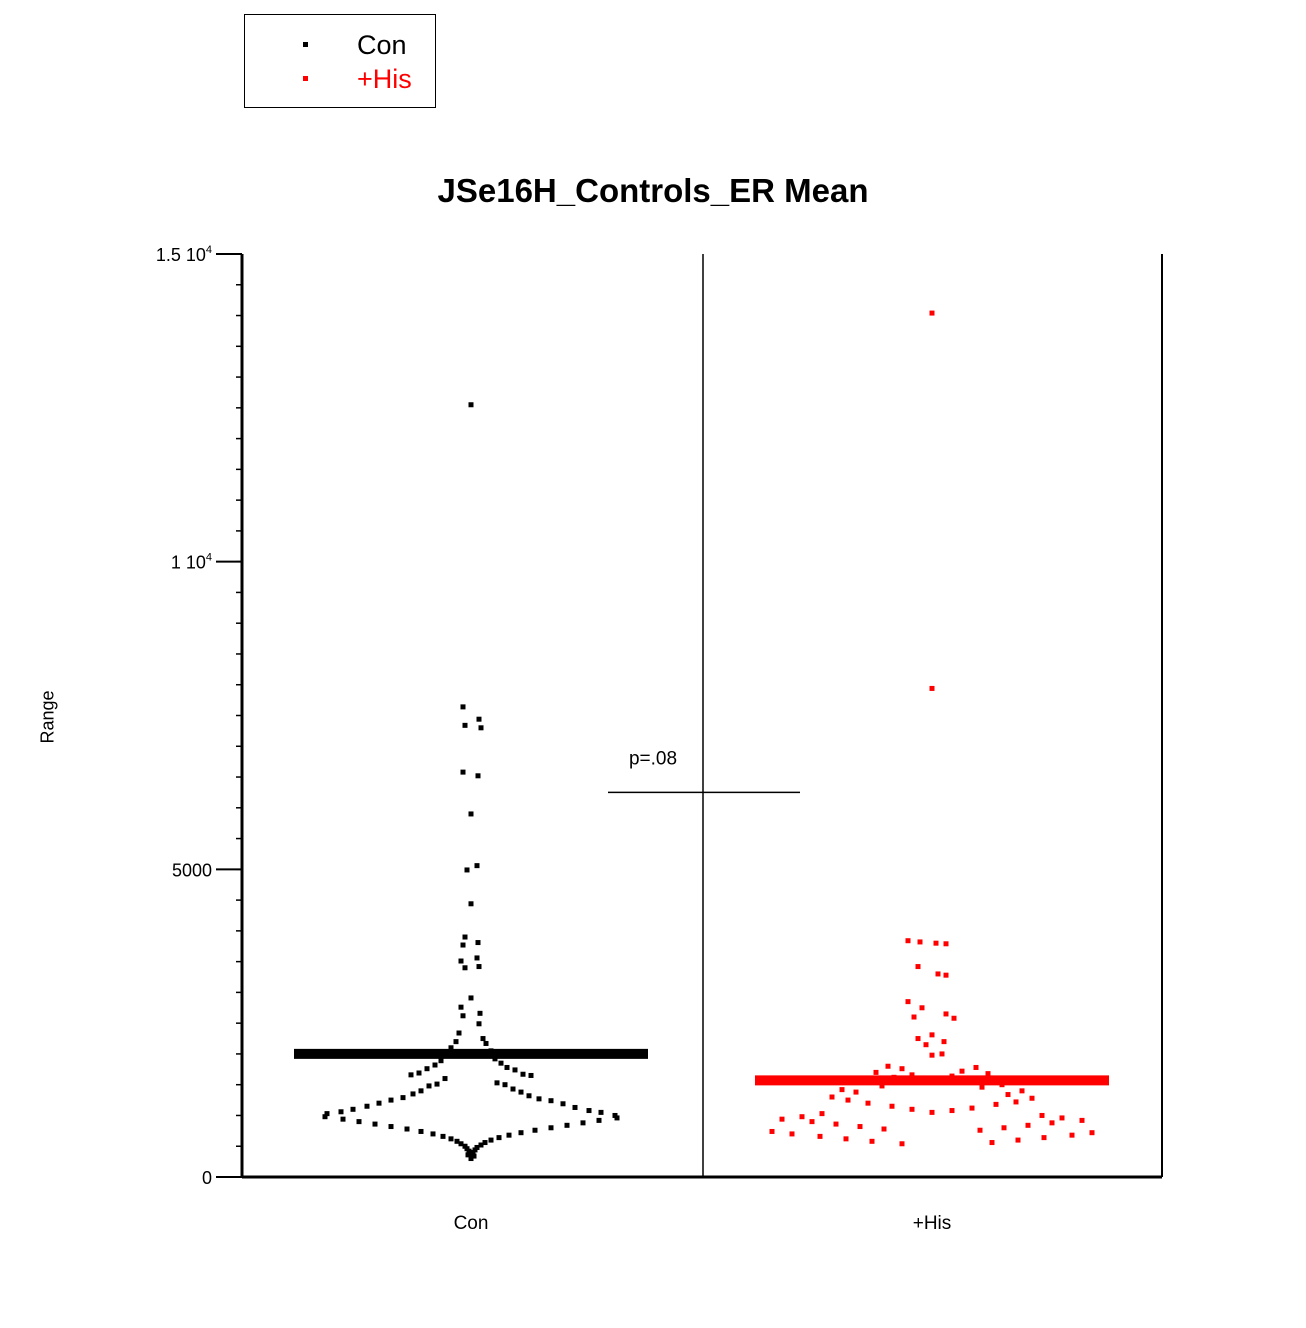 The height and width of the screenshot is (1328, 1306). I want to click on legend: Con +His, so click(340, 61).